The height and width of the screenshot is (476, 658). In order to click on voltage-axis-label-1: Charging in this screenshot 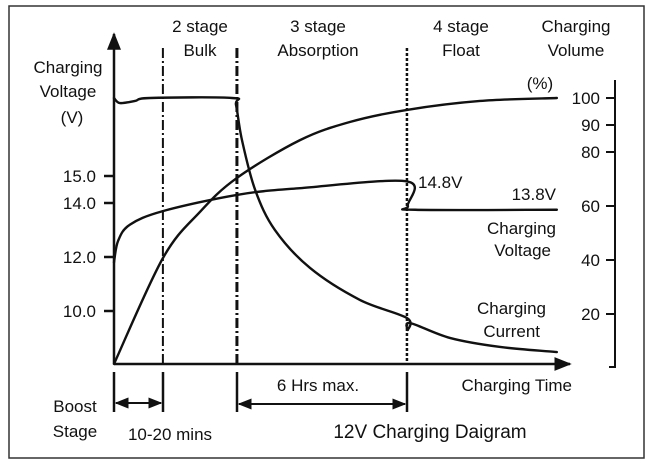, I will do `click(68, 67)`.